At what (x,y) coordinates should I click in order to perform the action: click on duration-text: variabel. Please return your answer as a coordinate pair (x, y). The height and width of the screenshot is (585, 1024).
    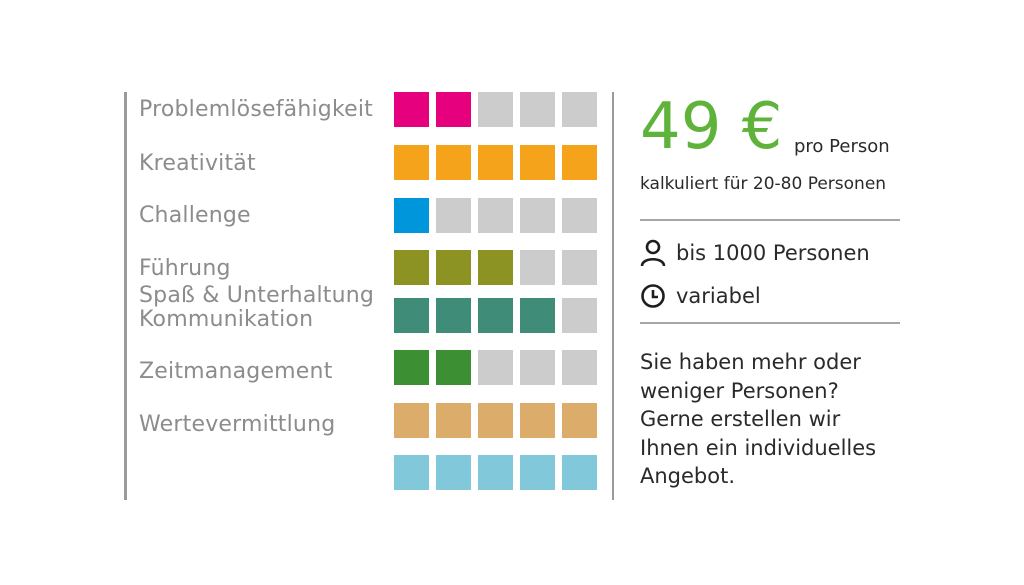
    Looking at the image, I should click on (718, 296).